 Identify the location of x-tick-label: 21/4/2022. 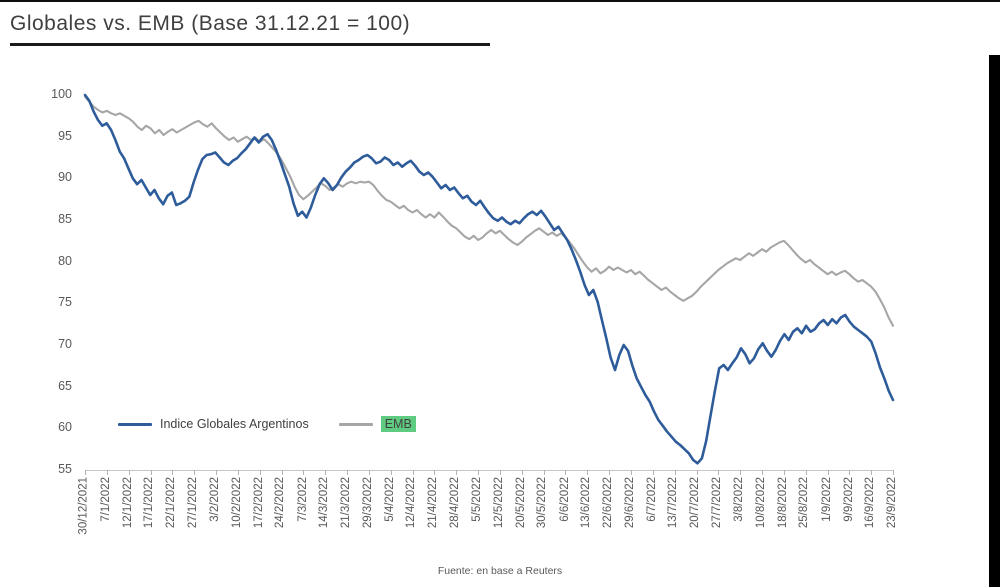
(433, 503).